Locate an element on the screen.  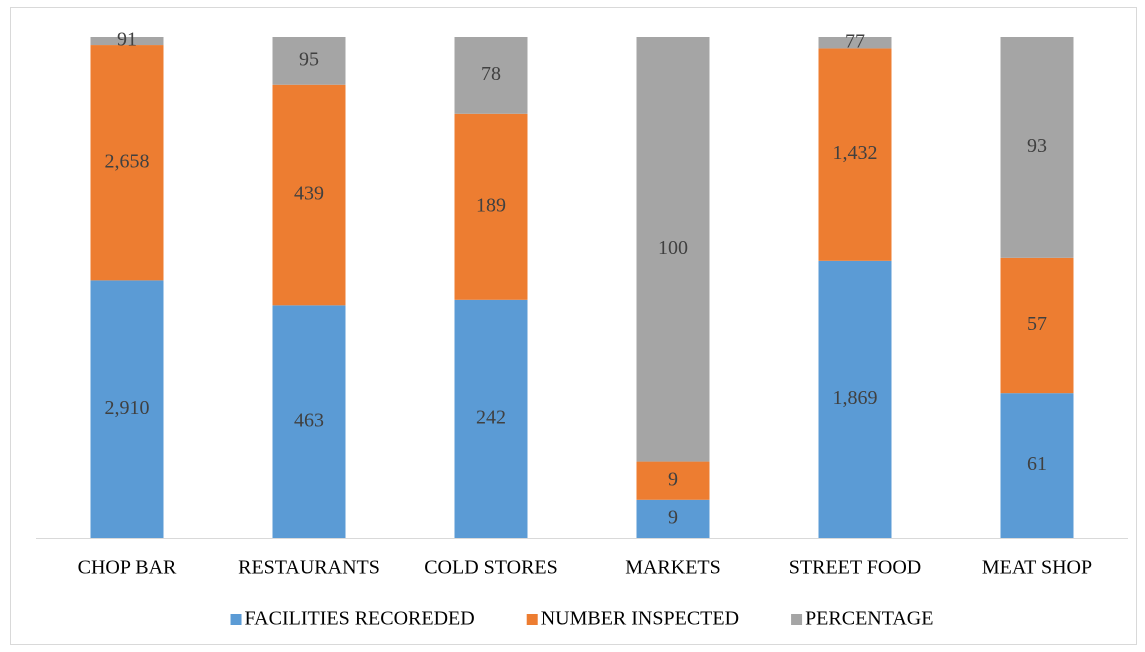
data-label: 78 is located at coordinates (491, 74).